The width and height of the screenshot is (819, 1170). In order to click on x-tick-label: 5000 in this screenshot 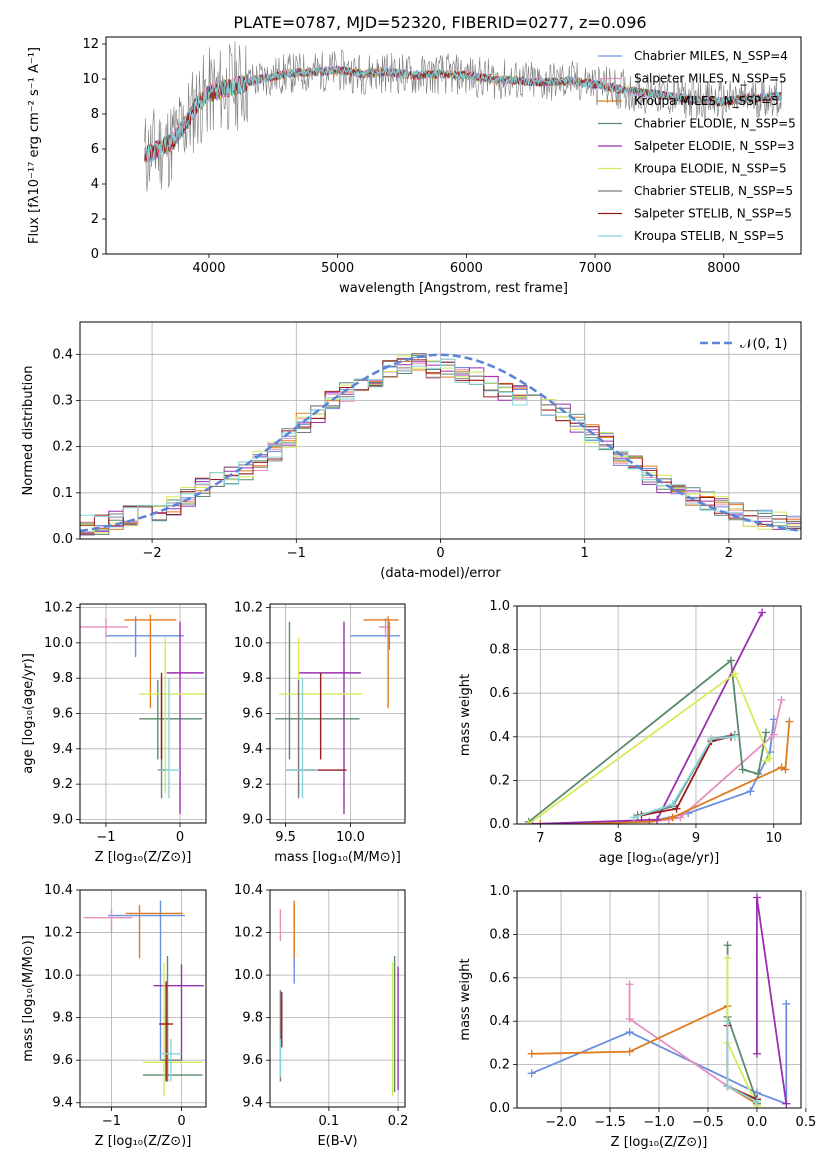, I will do `click(337, 268)`.